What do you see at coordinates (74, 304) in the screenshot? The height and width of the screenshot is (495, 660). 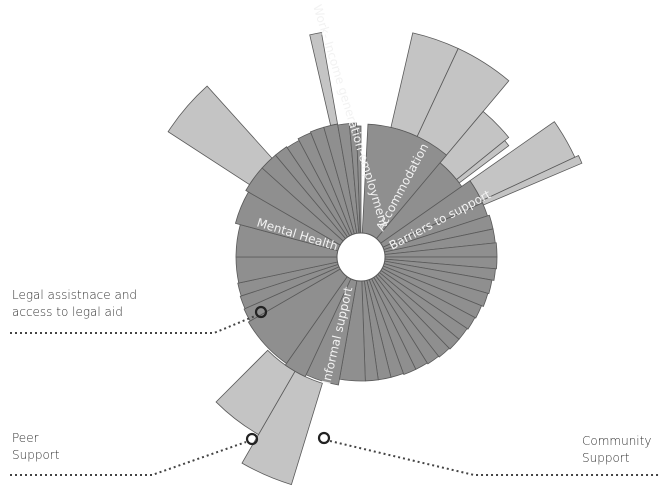 I see `callout-legal: Legal assistnace and access to legal aid` at bounding box center [74, 304].